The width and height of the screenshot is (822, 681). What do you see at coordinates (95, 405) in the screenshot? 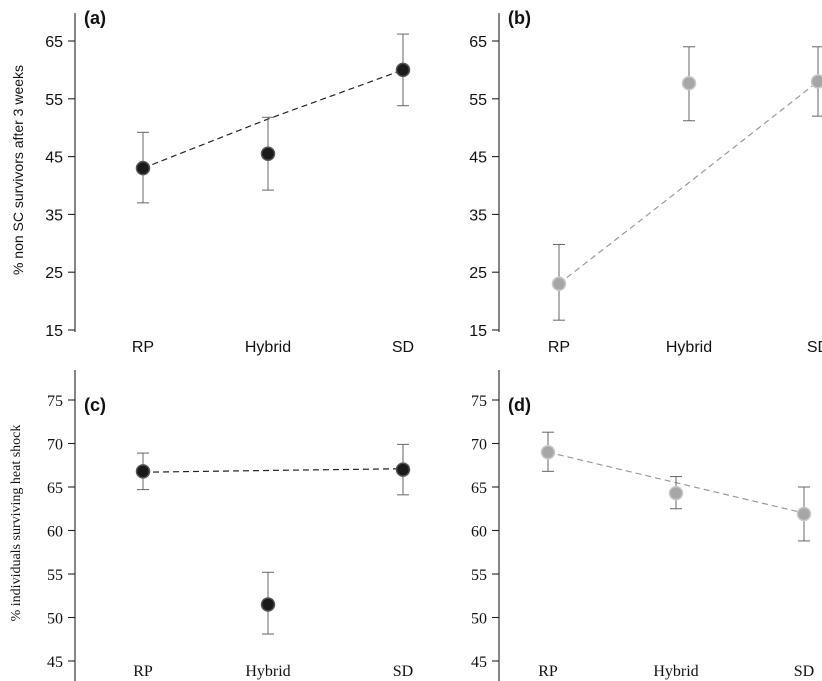
I see `panel-label: (c)` at bounding box center [95, 405].